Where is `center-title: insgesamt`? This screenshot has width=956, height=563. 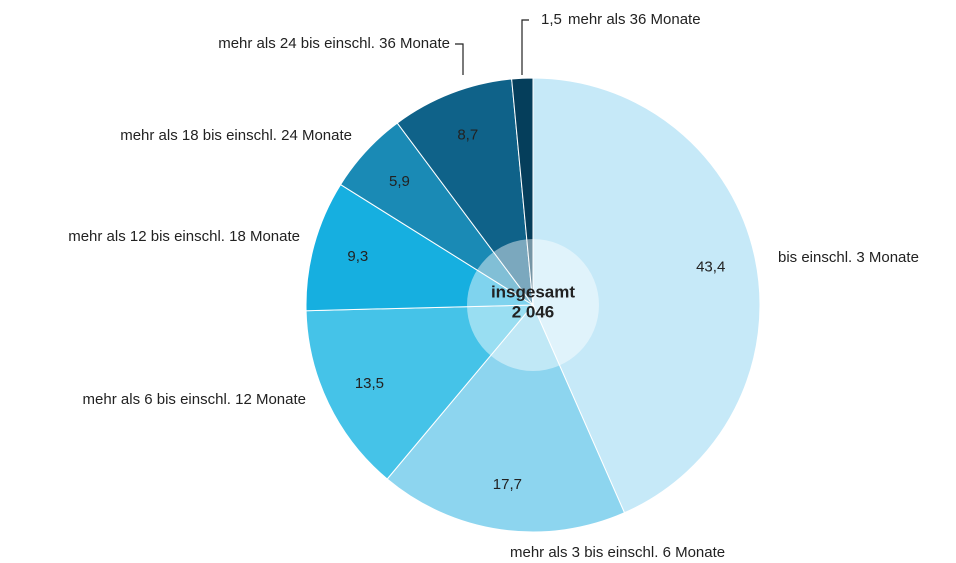 center-title: insgesamt is located at coordinates (533, 291).